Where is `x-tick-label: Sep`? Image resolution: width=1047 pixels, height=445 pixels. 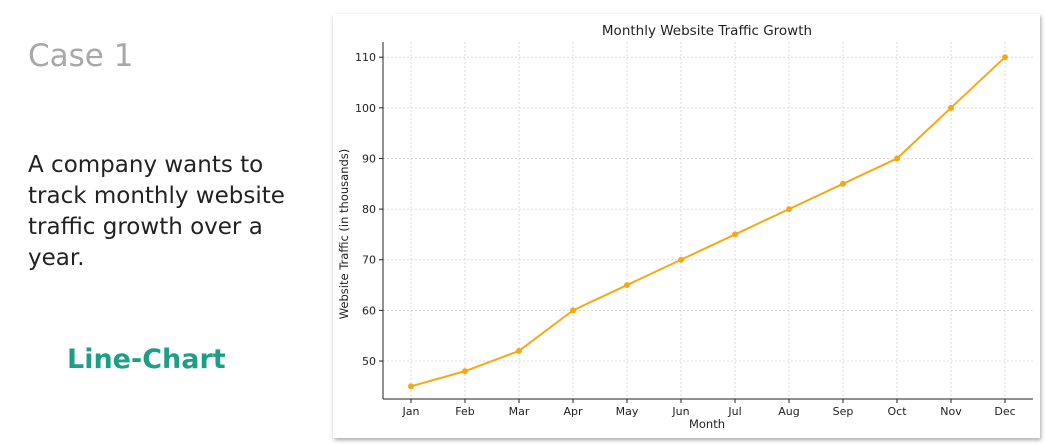 x-tick-label: Sep is located at coordinates (843, 411).